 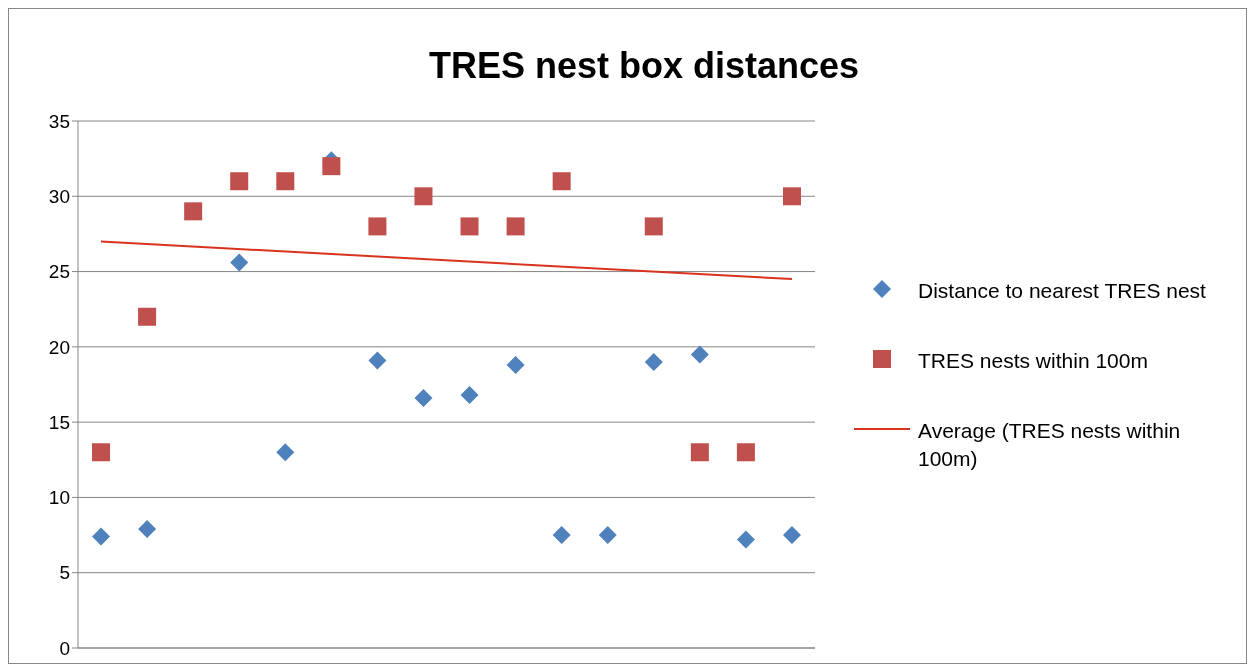 I want to click on y-tick-label: 10, so click(x=59, y=498).